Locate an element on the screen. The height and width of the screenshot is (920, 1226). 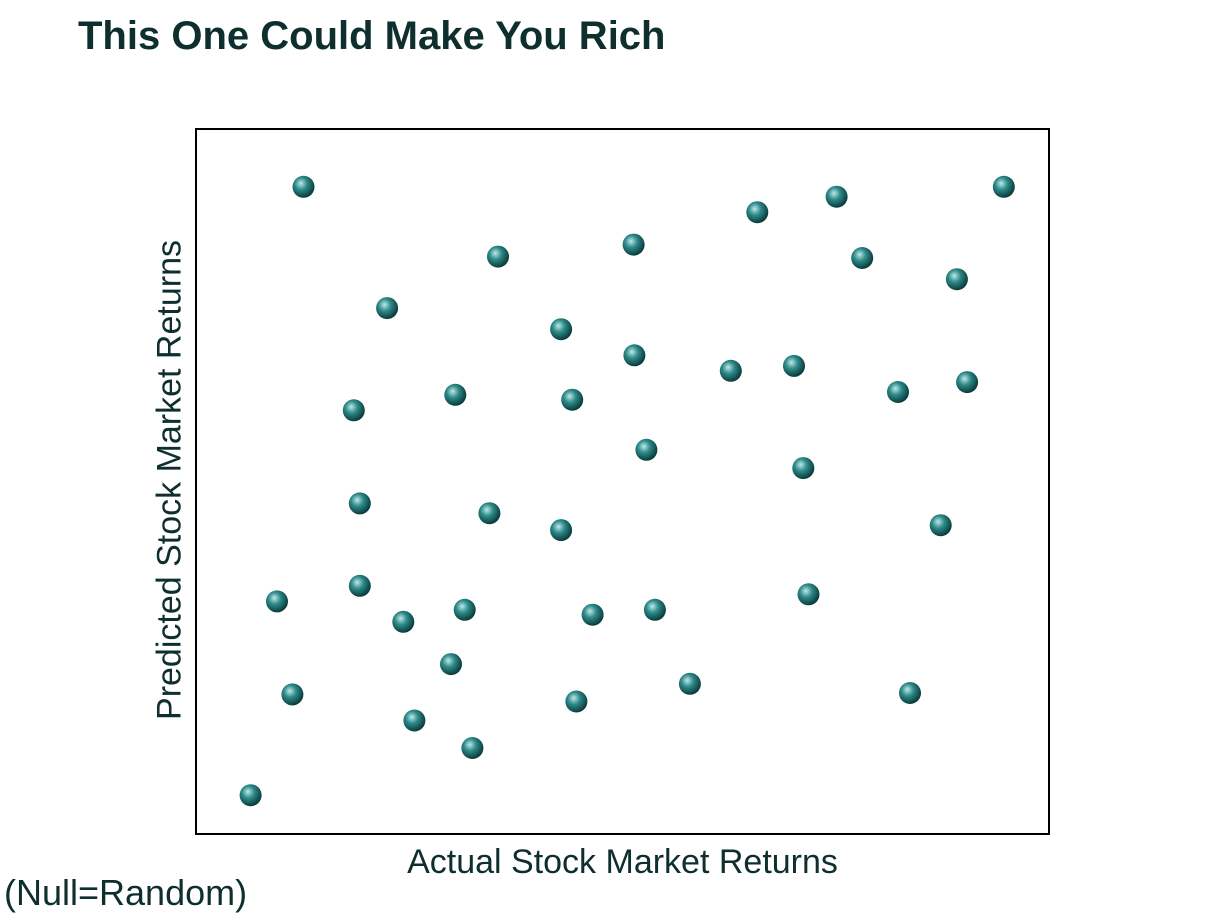
y-axis-label: Predicted Stock Market Returns is located at coordinates (169, 480).